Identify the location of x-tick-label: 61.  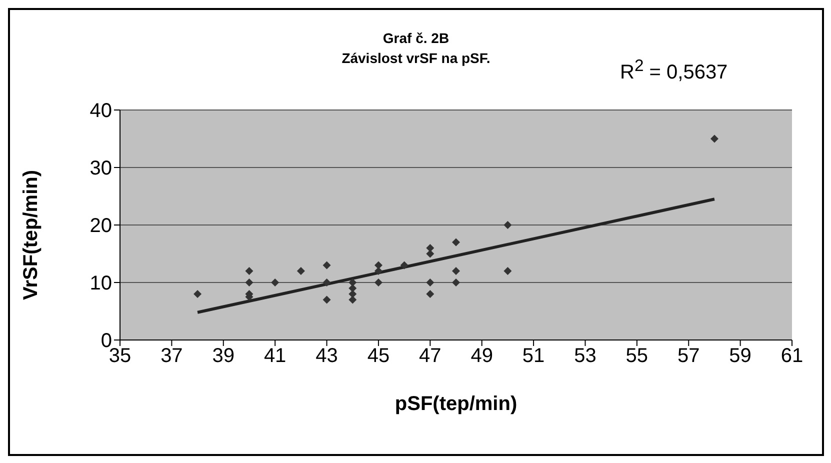
(792, 356).